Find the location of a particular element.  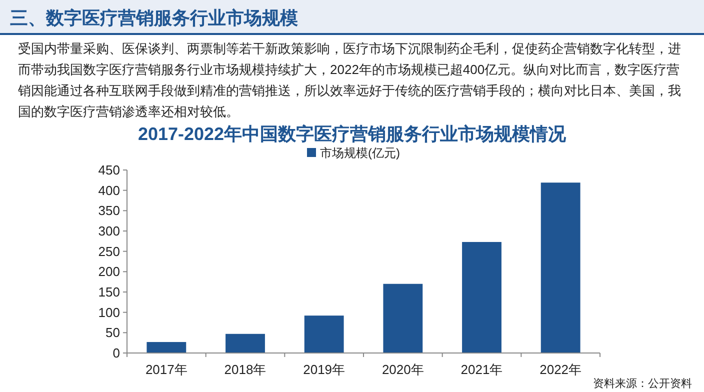

chart-title: 2017-2022年中国数字医疗营销服务行业市场规模情况 is located at coordinates (353, 134).